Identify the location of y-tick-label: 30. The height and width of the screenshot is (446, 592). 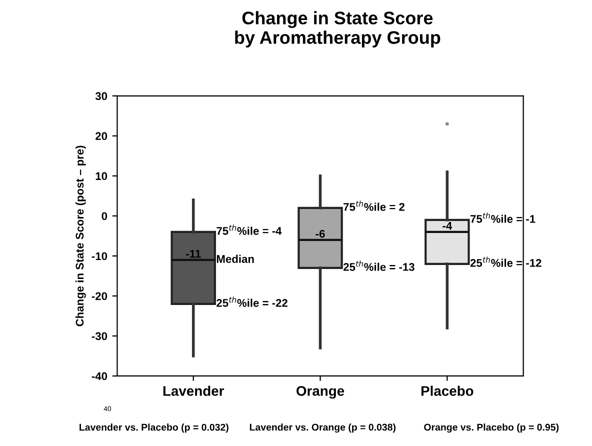
(101, 96).